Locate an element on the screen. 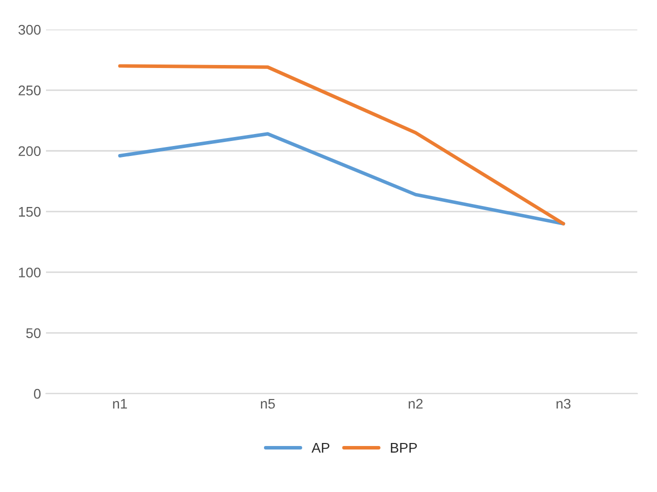  x-tick-label: n5 is located at coordinates (267, 403).